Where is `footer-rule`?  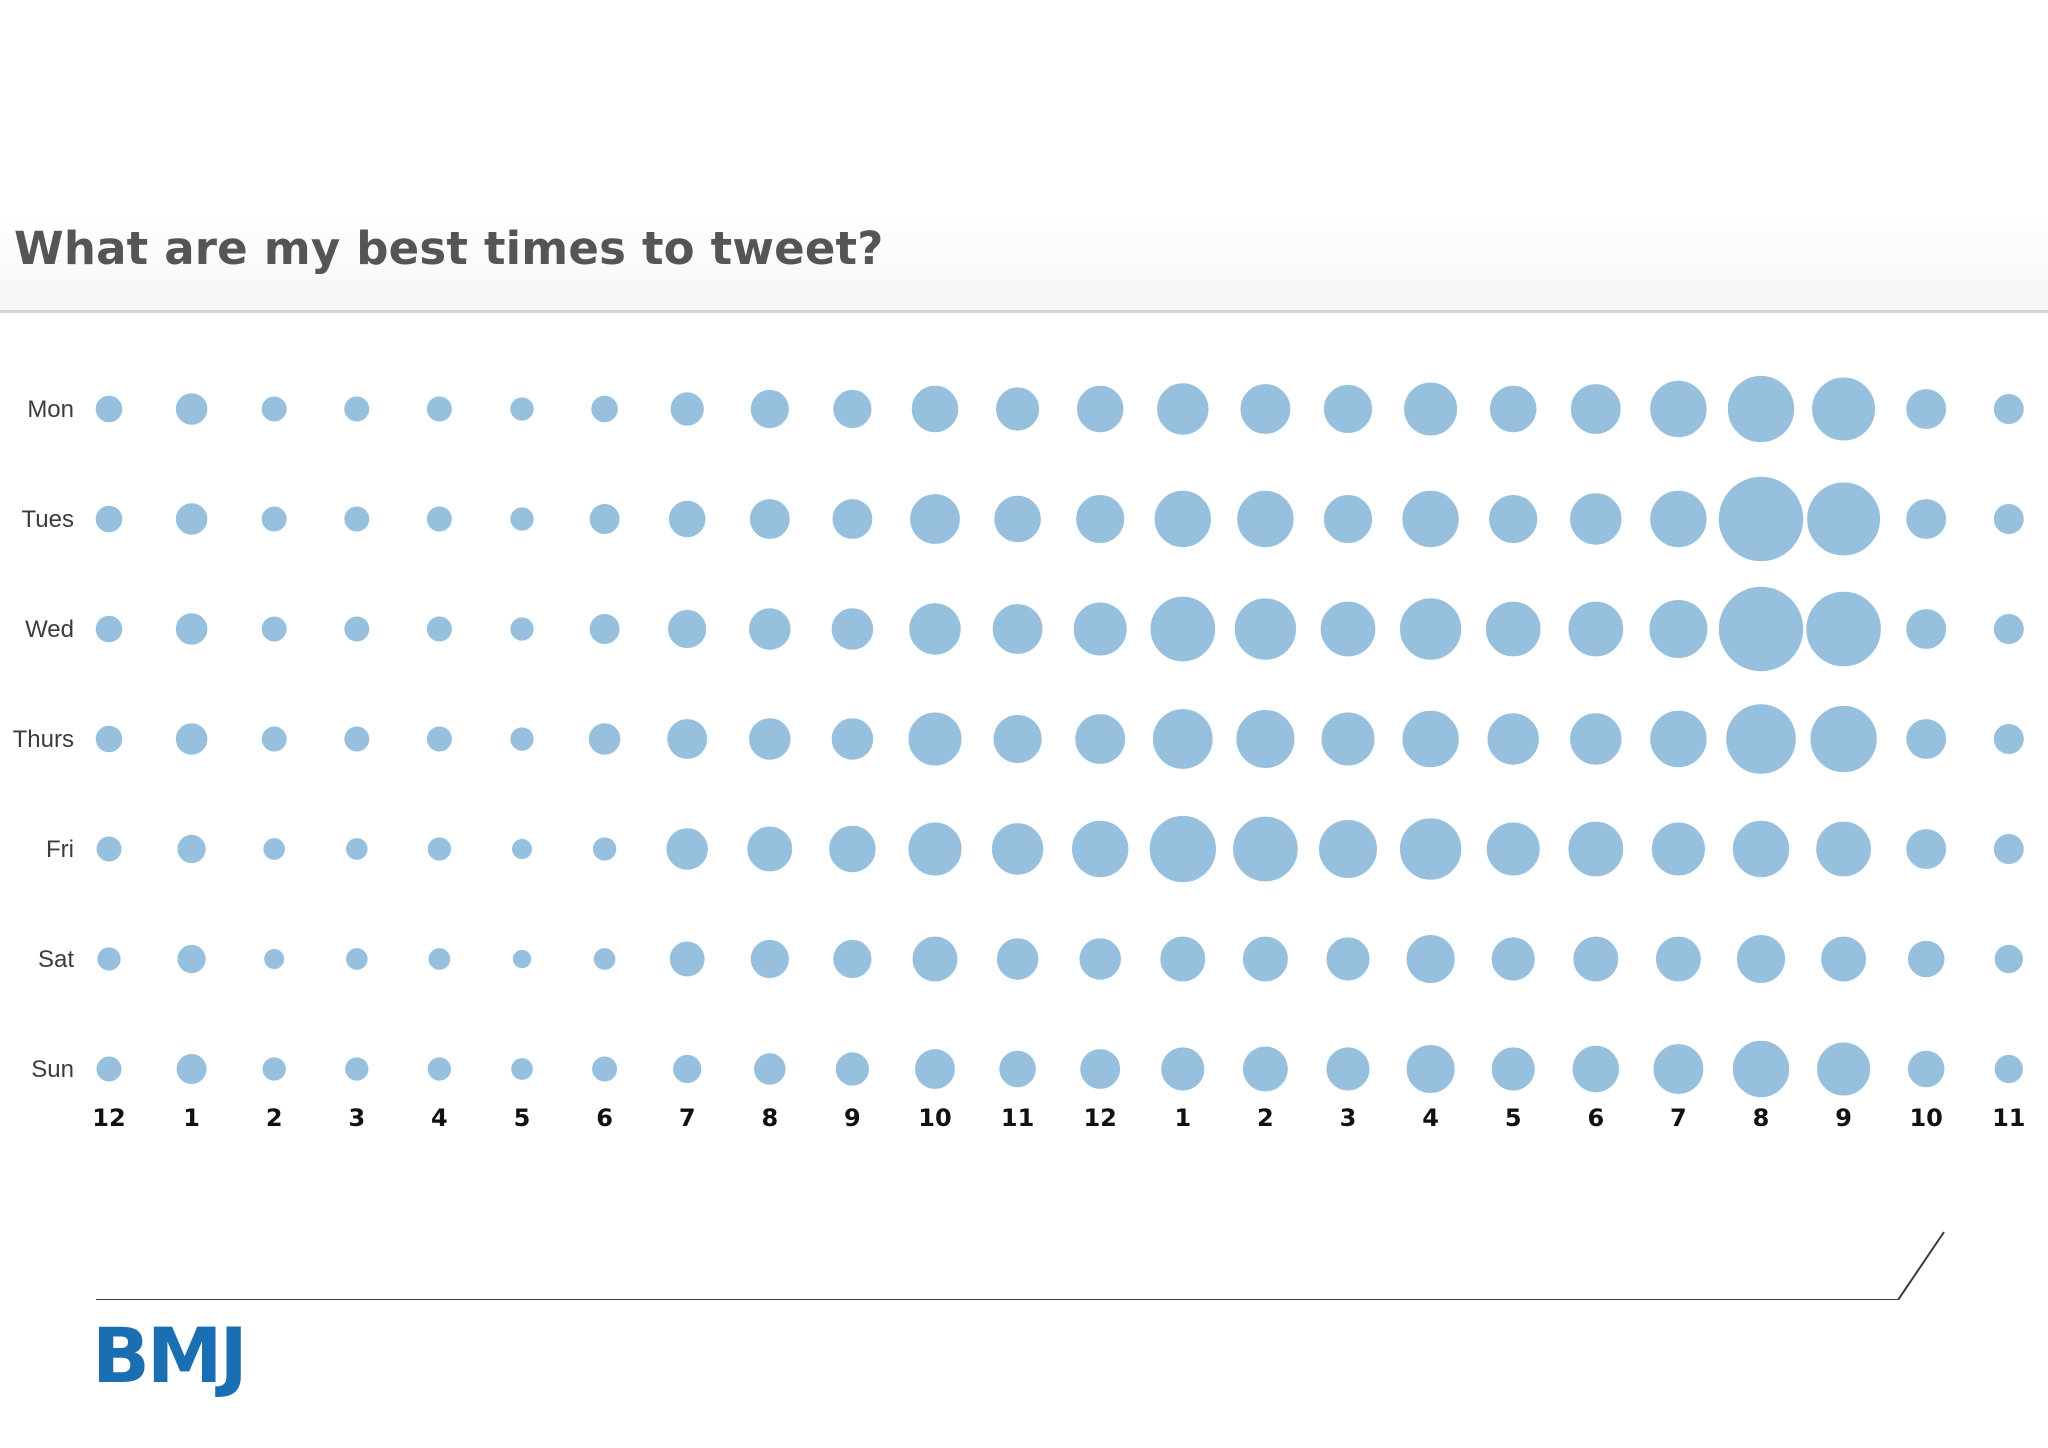
footer-rule is located at coordinates (1020, 1265).